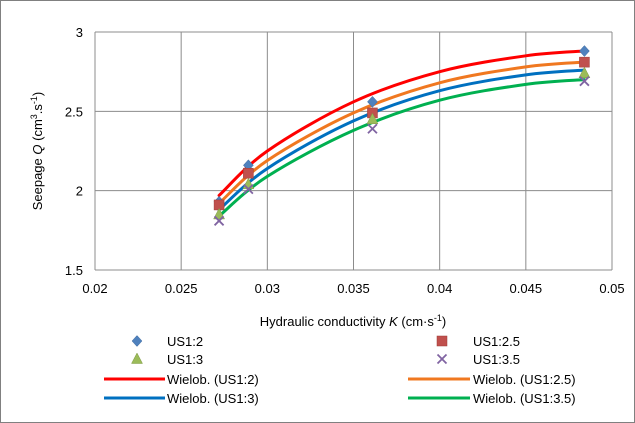 This screenshot has width=635, height=423. What do you see at coordinates (74, 270) in the screenshot?
I see `y-tick-label: 1.5` at bounding box center [74, 270].